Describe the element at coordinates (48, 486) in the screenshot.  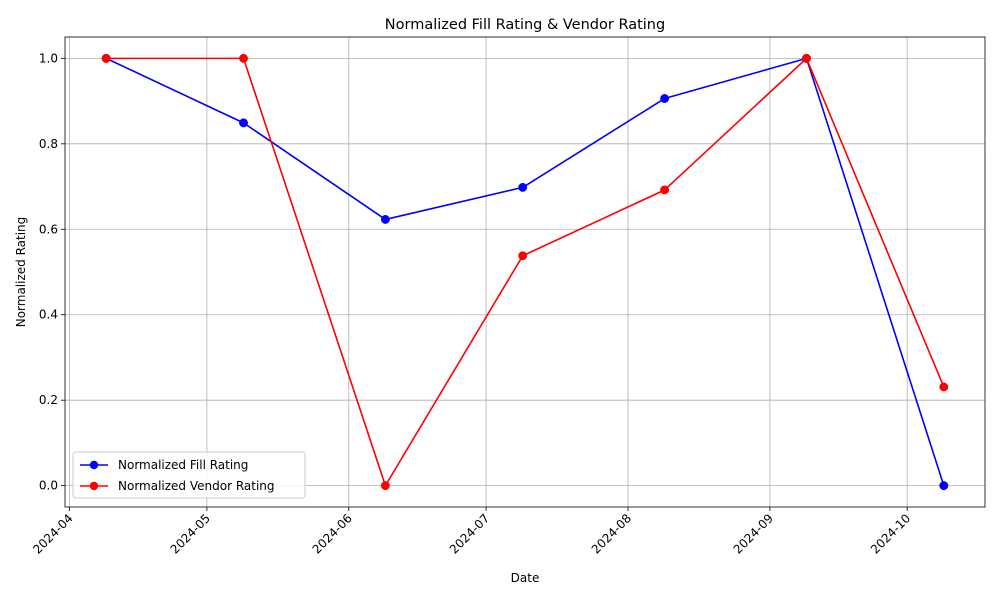
I see `y-tick-label: 0.0` at that location.